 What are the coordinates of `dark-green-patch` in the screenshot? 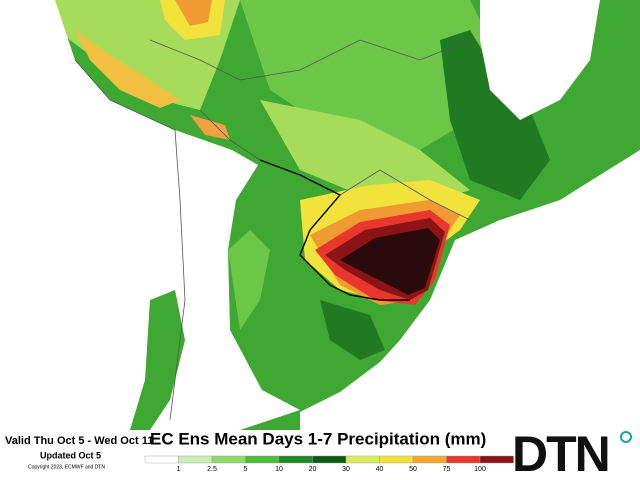 It's located at (495, 115).